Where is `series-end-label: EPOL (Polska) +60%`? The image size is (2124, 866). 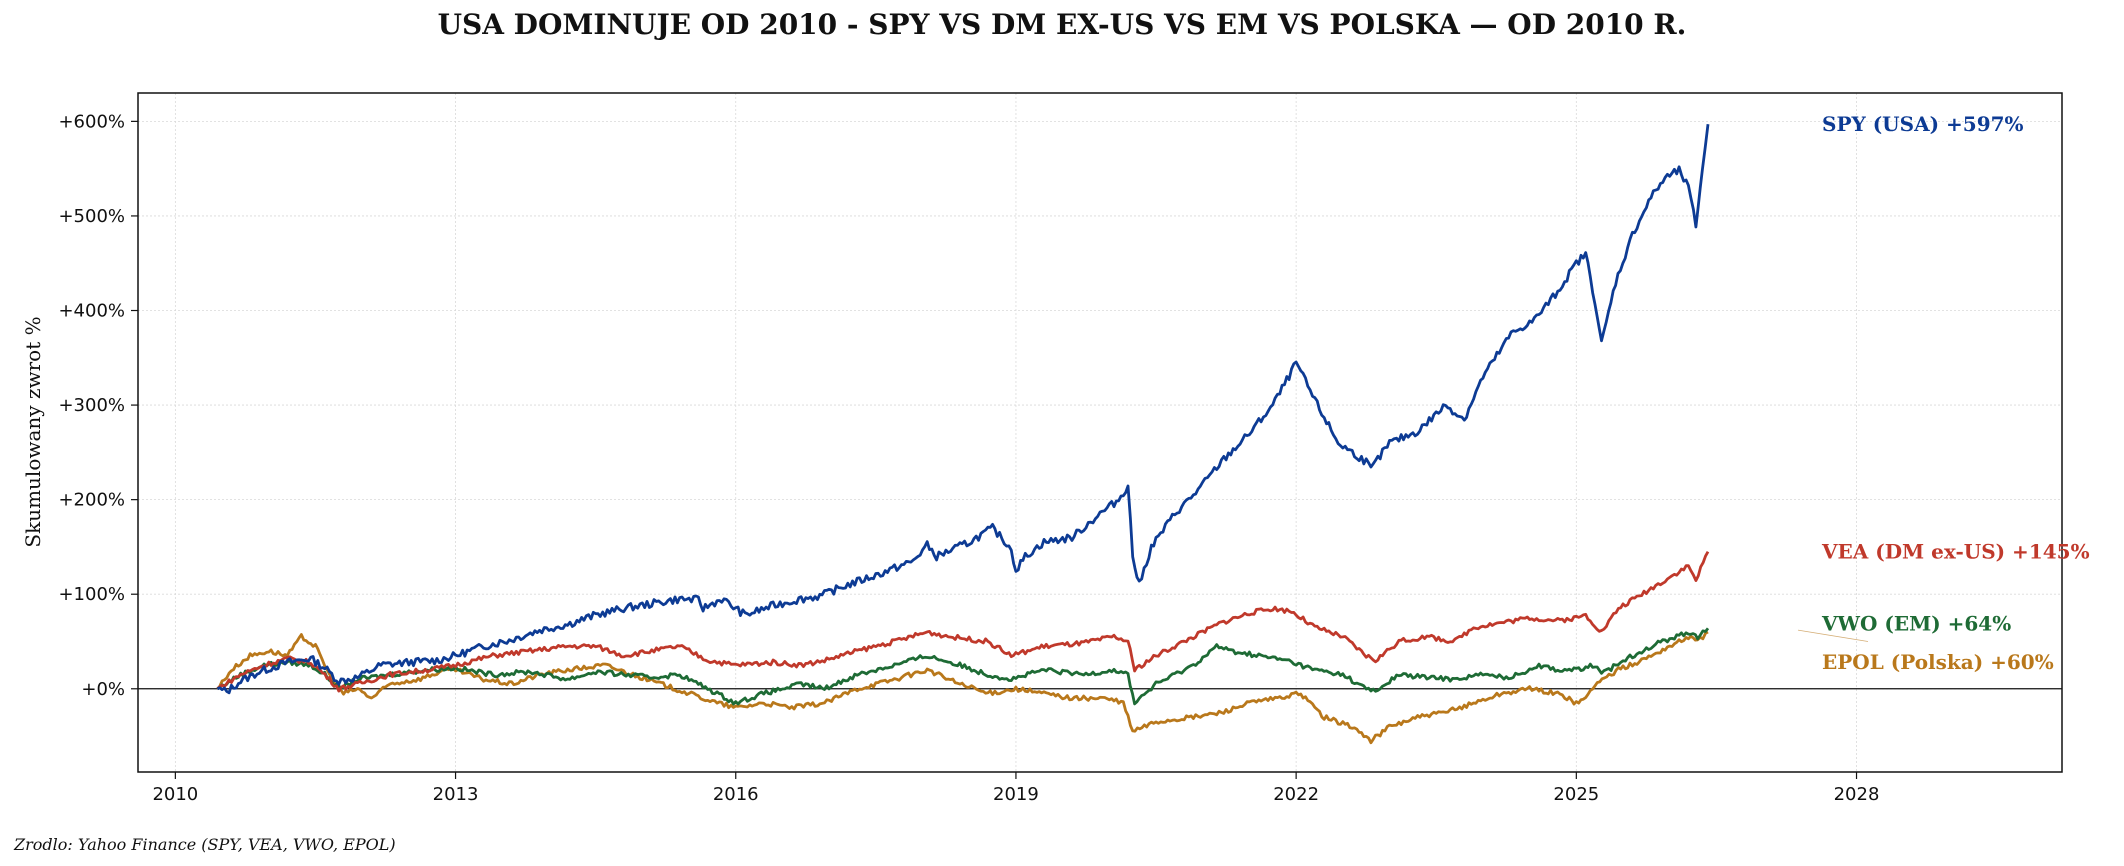
series-end-label: EPOL (Polska) +60% is located at coordinates (1938, 662).